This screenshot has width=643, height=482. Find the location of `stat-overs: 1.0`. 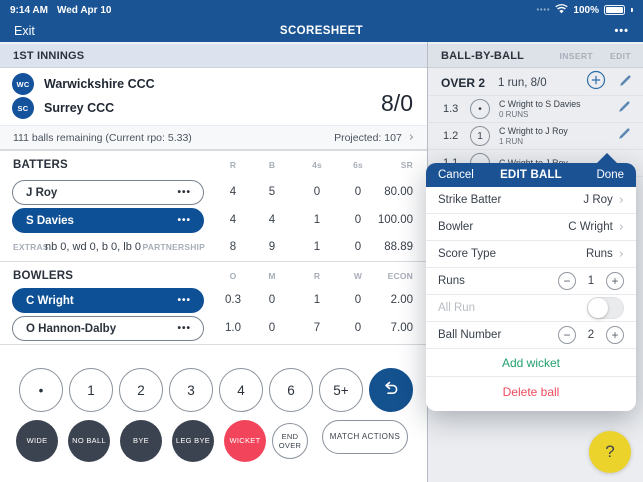

stat-overs: 1.0 is located at coordinates (233, 328).